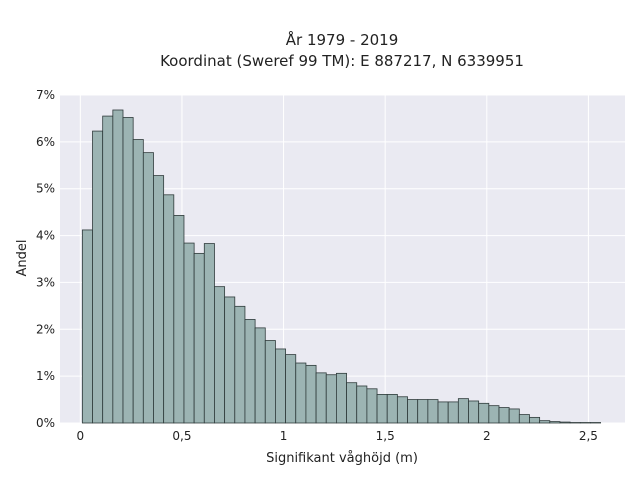 Image resolution: width=640 pixels, height=480 pixels. I want to click on y-tick-label: 2%, so click(45, 329).